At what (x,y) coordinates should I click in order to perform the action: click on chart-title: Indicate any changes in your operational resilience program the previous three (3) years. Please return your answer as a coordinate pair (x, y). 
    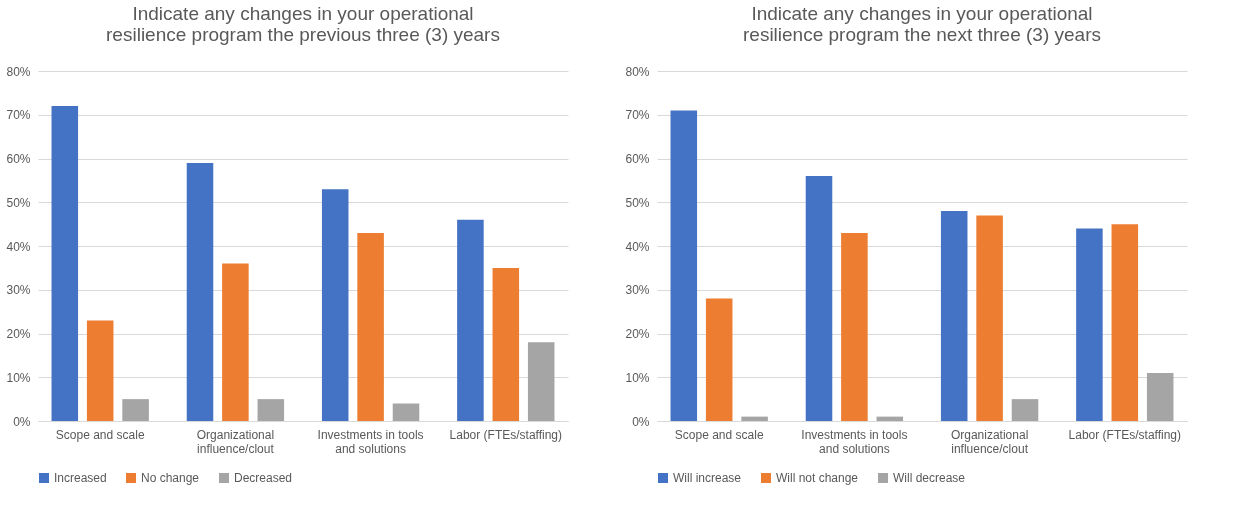
    Looking at the image, I should click on (303, 24).